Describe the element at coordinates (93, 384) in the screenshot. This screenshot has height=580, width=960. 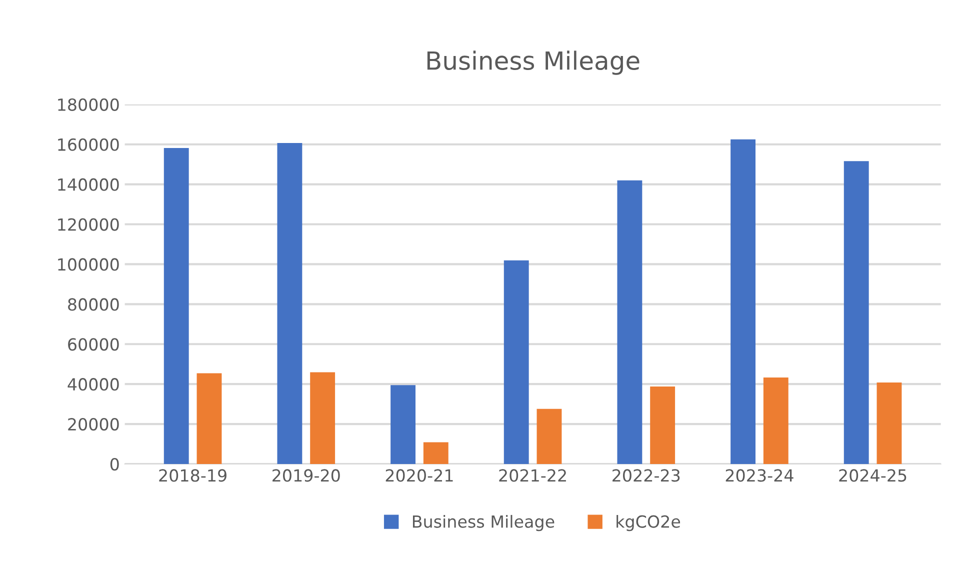
I see `y-tick-label: 40000` at that location.